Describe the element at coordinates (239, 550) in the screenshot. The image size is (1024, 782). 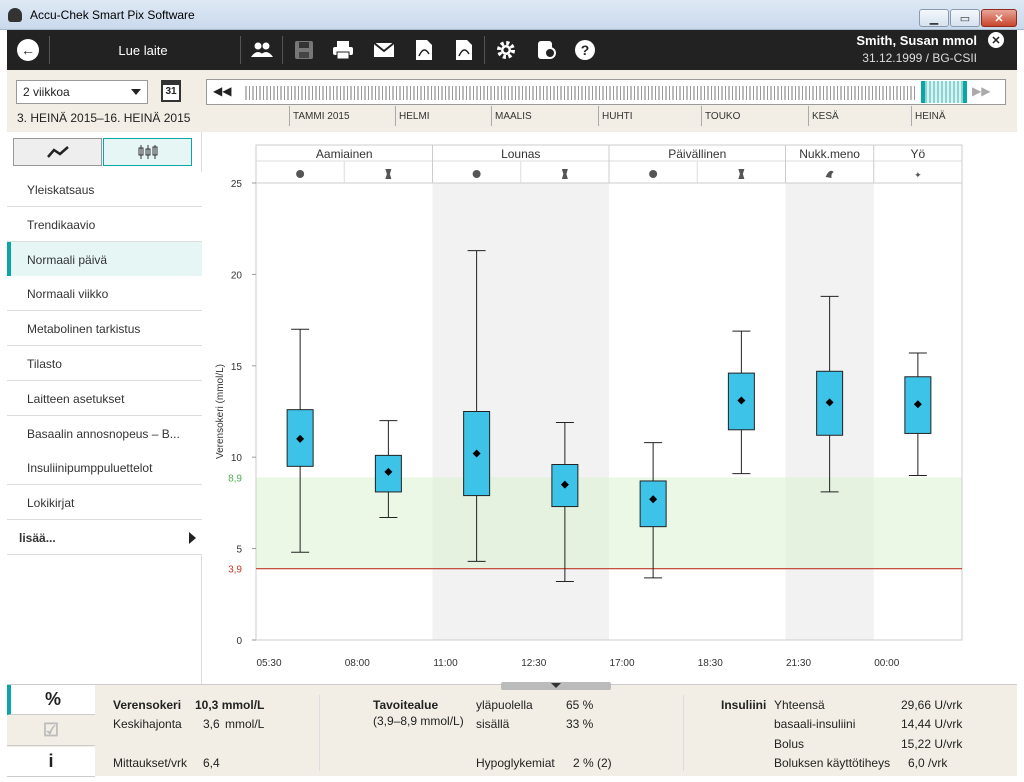
I see `y-tick-label: 5` at that location.